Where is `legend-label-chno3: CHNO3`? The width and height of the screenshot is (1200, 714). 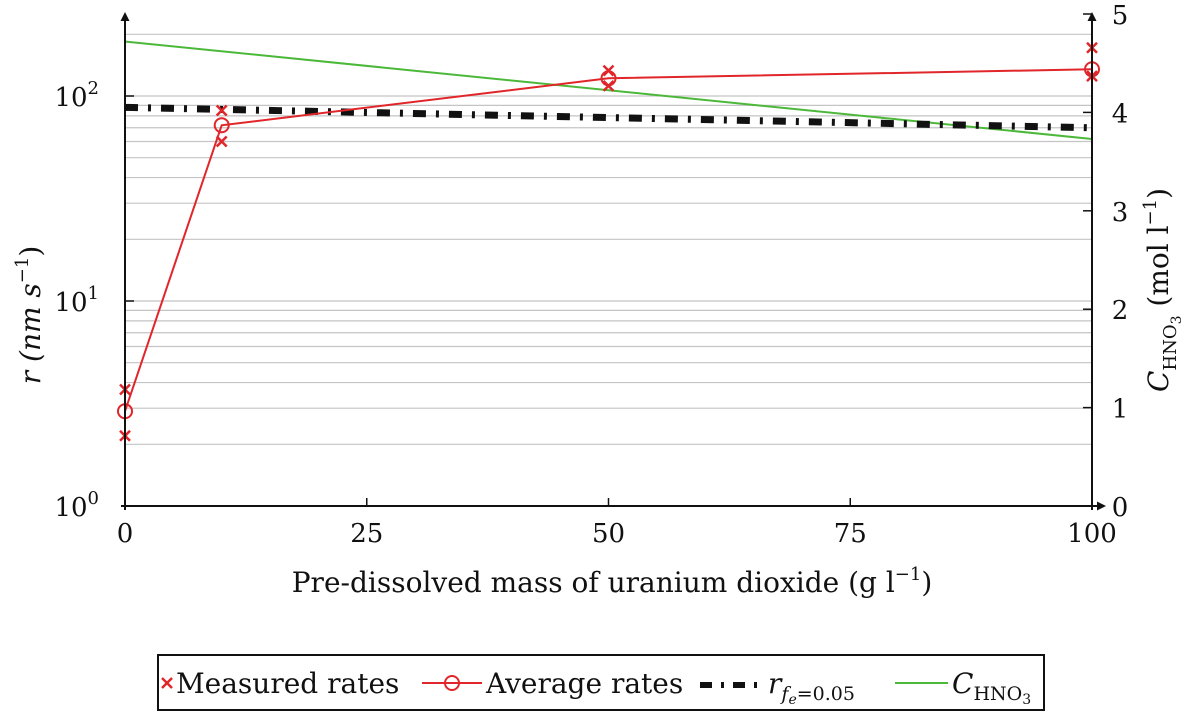
legend-label-chno3: CHNO3 is located at coordinates (991, 687).